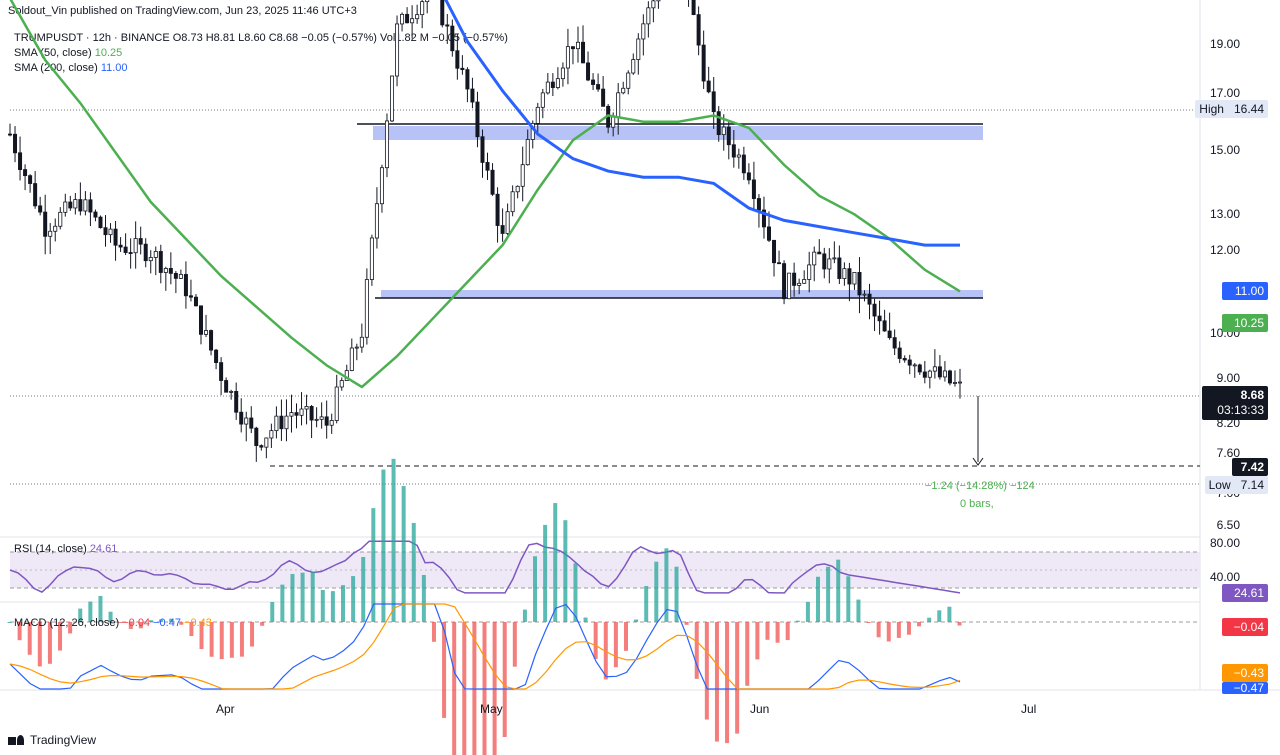  Describe the element at coordinates (978, 461) in the screenshot. I see `measure-arrowhead` at that location.